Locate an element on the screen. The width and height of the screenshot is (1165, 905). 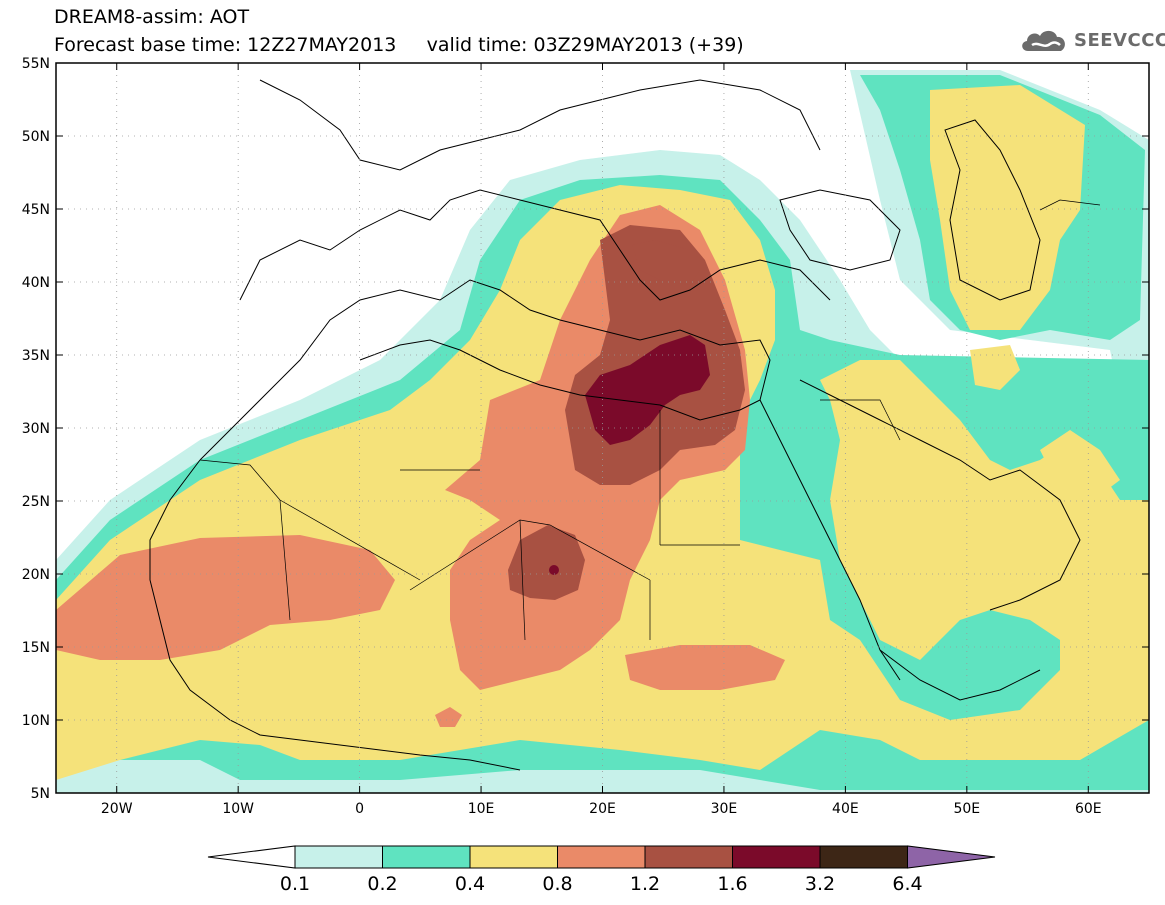
aot-band-0.8-nigeria is located at coordinates (448, 717).